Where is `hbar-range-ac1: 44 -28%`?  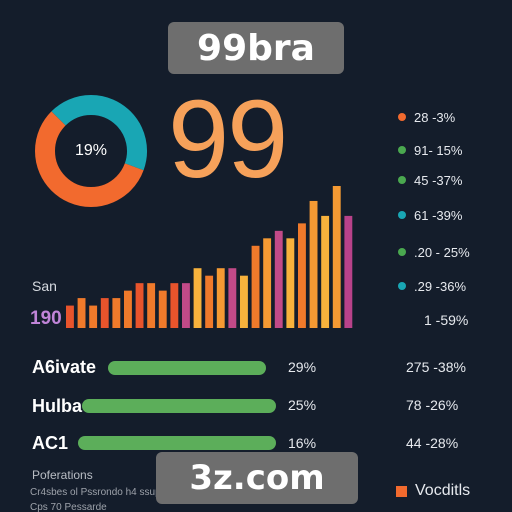 hbar-range-ac1: 44 -28% is located at coordinates (432, 443).